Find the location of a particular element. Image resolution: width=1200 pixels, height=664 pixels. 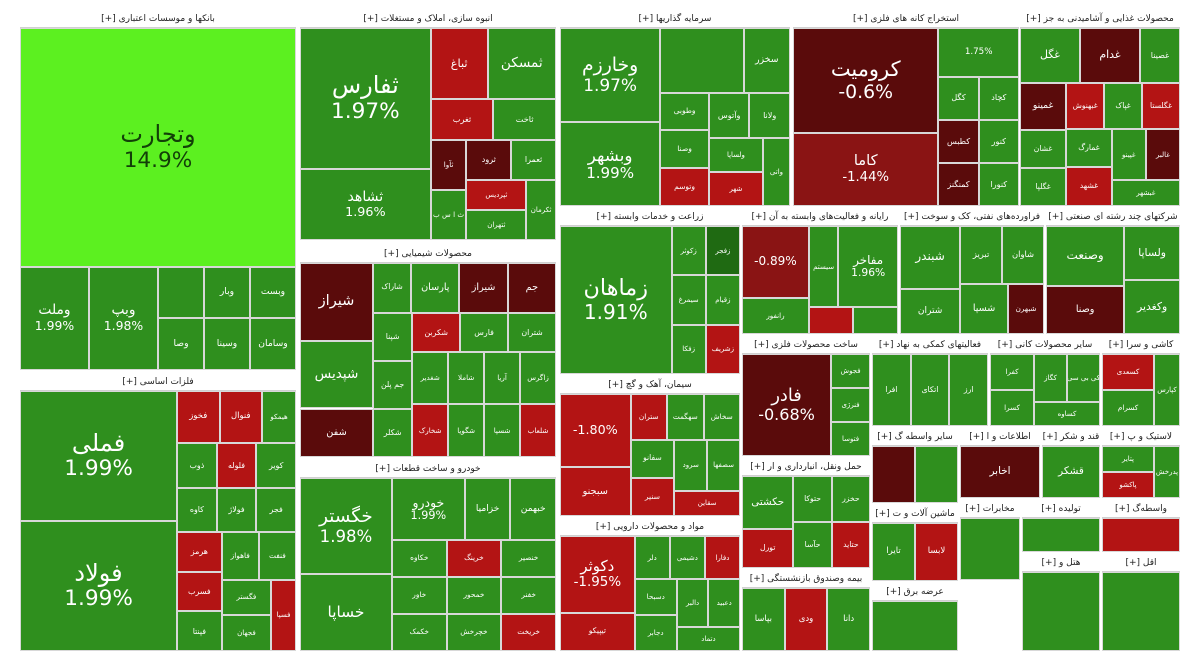

stock-tile: کی بی سی is located at coordinates (1083, 378).